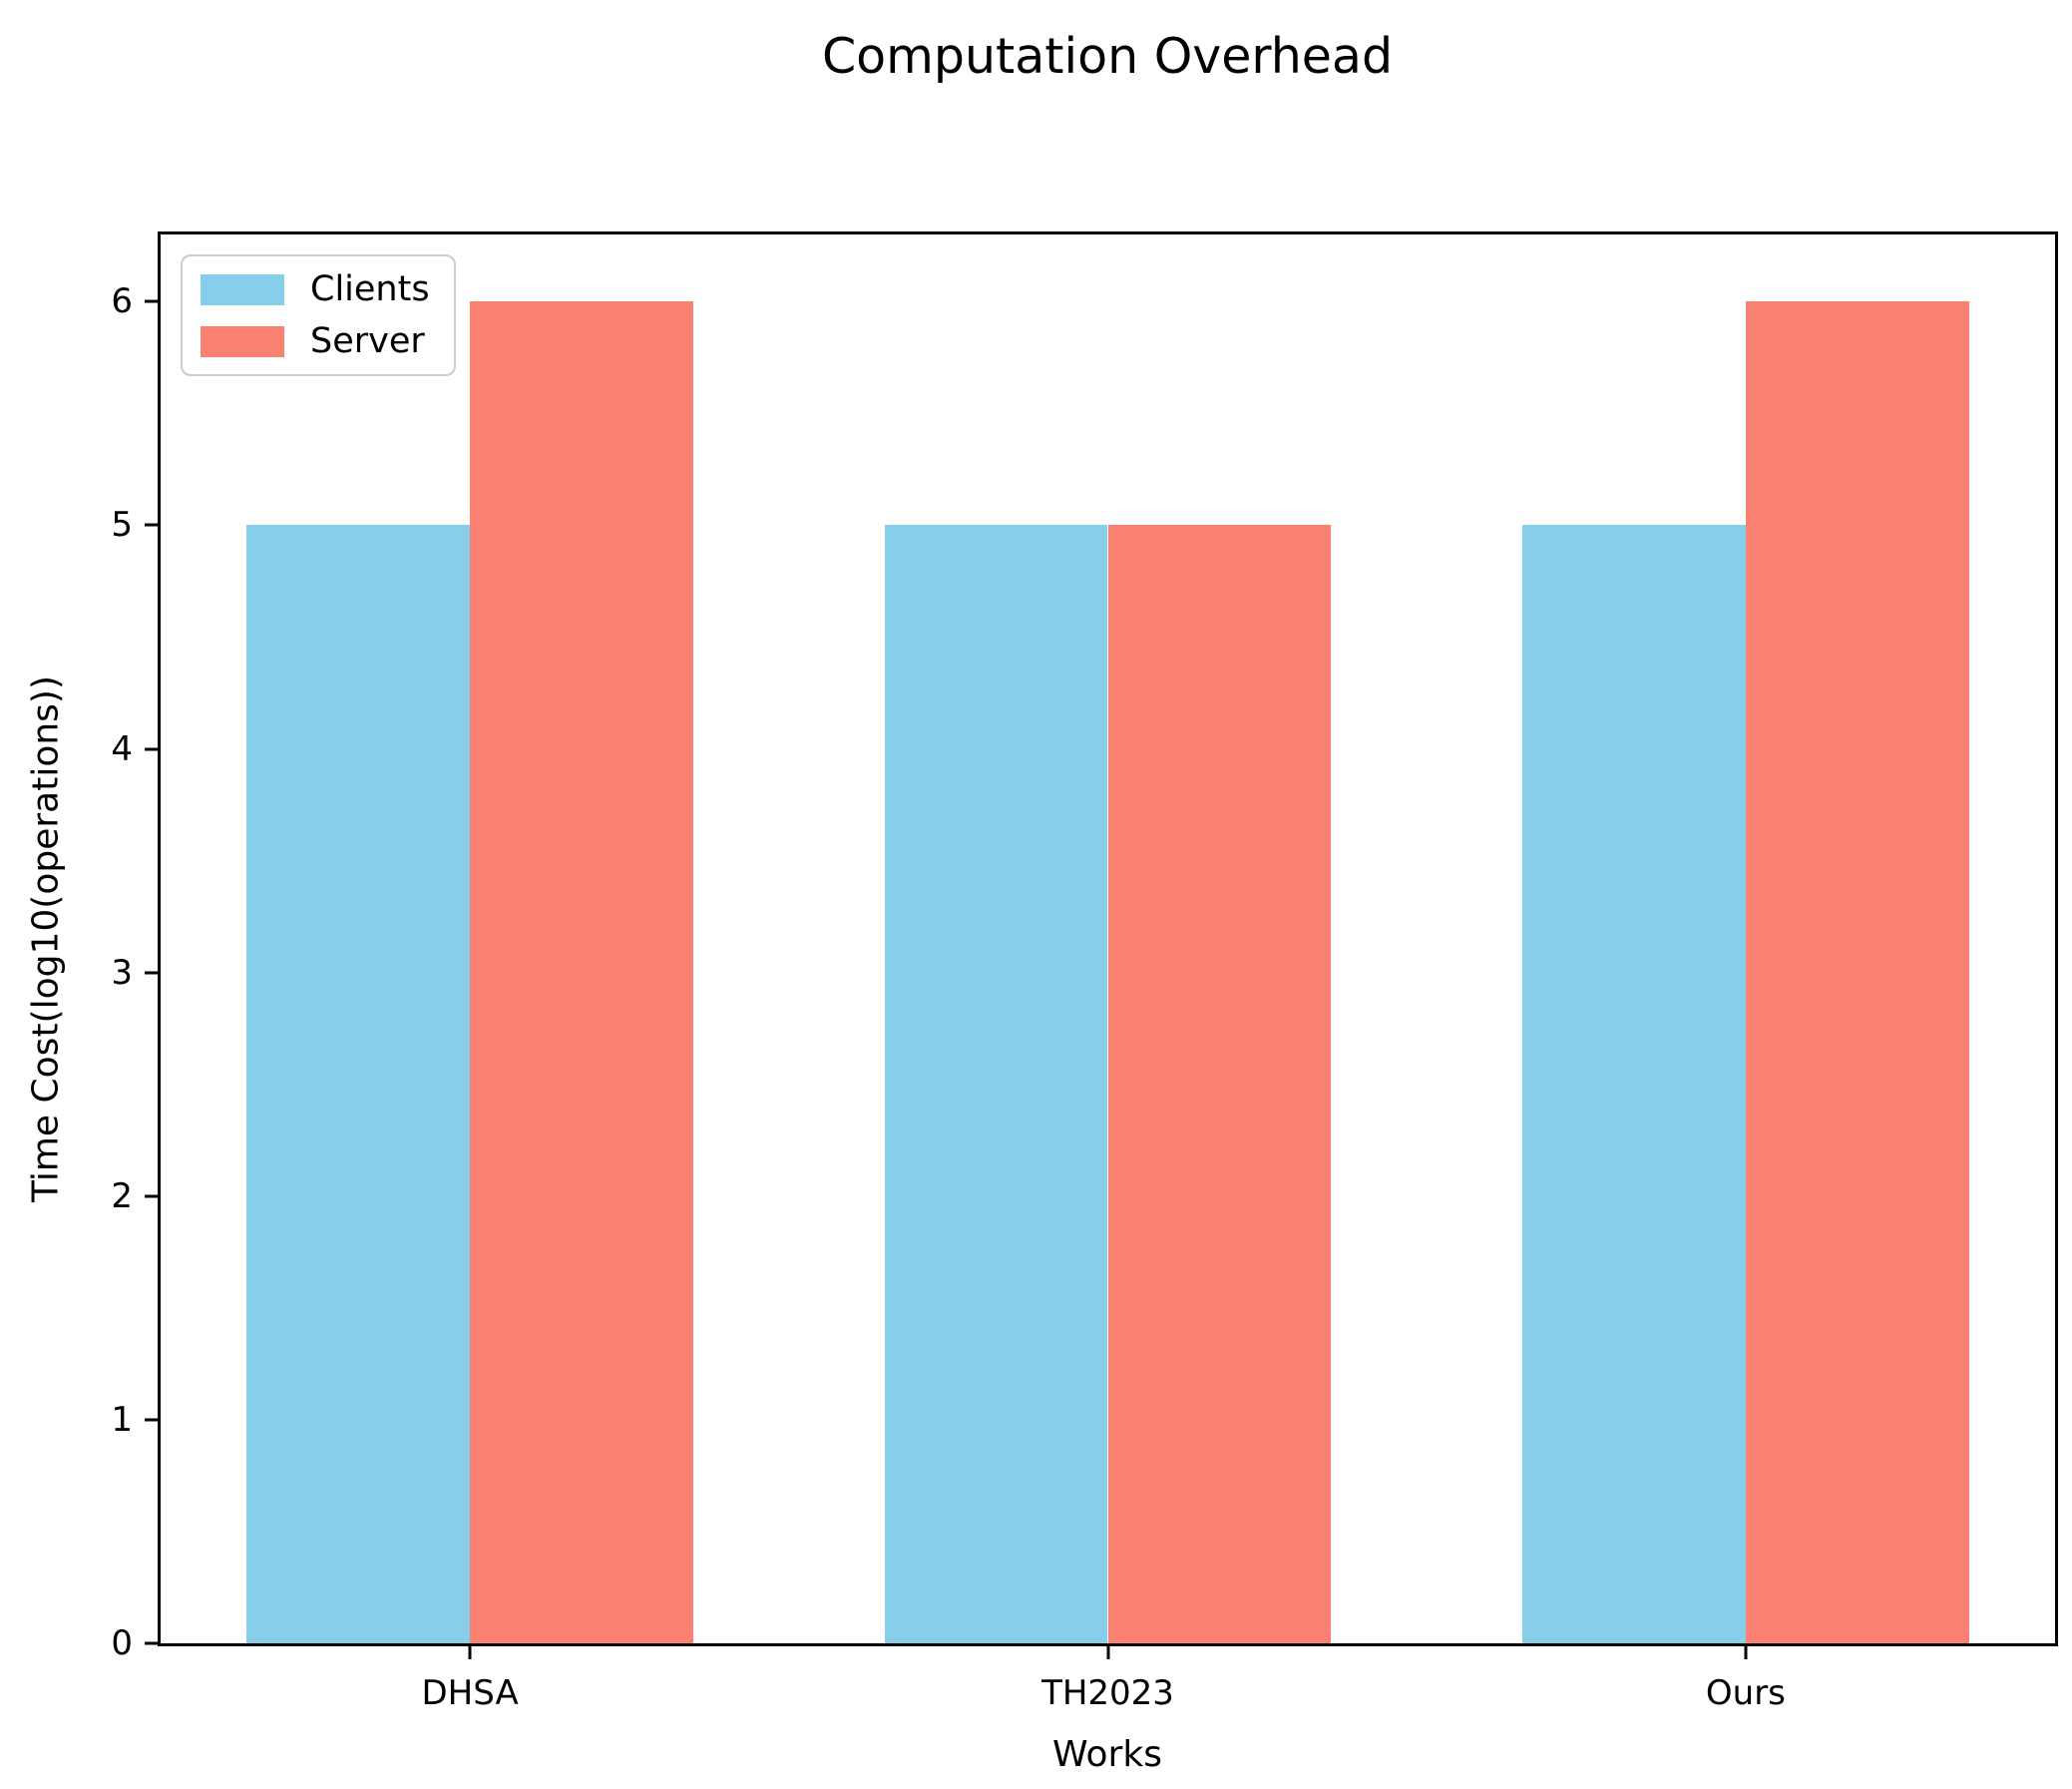 Image resolution: width=2072 pixels, height=1789 pixels. What do you see at coordinates (1107, 56) in the screenshot?
I see `chart-title: Computation Overhead` at bounding box center [1107, 56].